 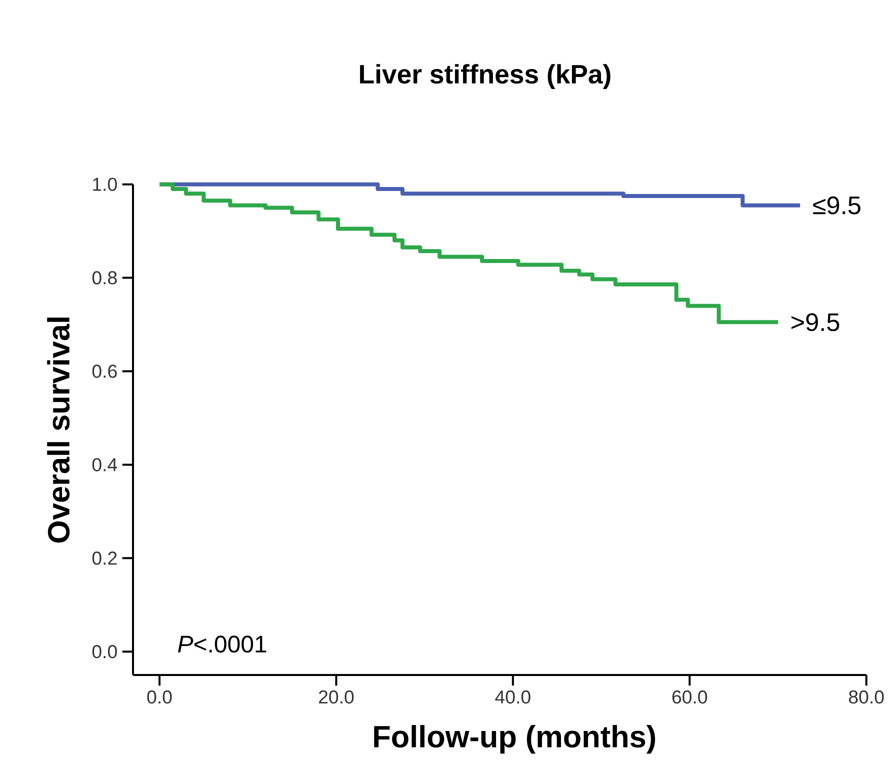 I want to click on y-tick-label: 0.0, so click(x=104, y=651).